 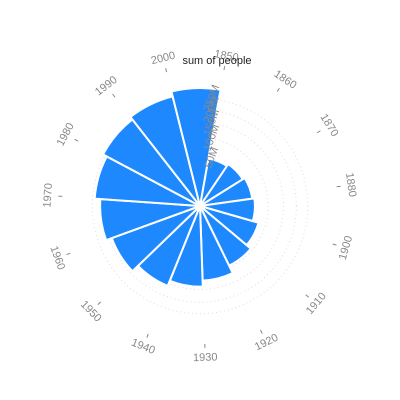 What do you see at coordinates (328, 125) in the screenshot?
I see `angle-label-1870: 1870` at bounding box center [328, 125].